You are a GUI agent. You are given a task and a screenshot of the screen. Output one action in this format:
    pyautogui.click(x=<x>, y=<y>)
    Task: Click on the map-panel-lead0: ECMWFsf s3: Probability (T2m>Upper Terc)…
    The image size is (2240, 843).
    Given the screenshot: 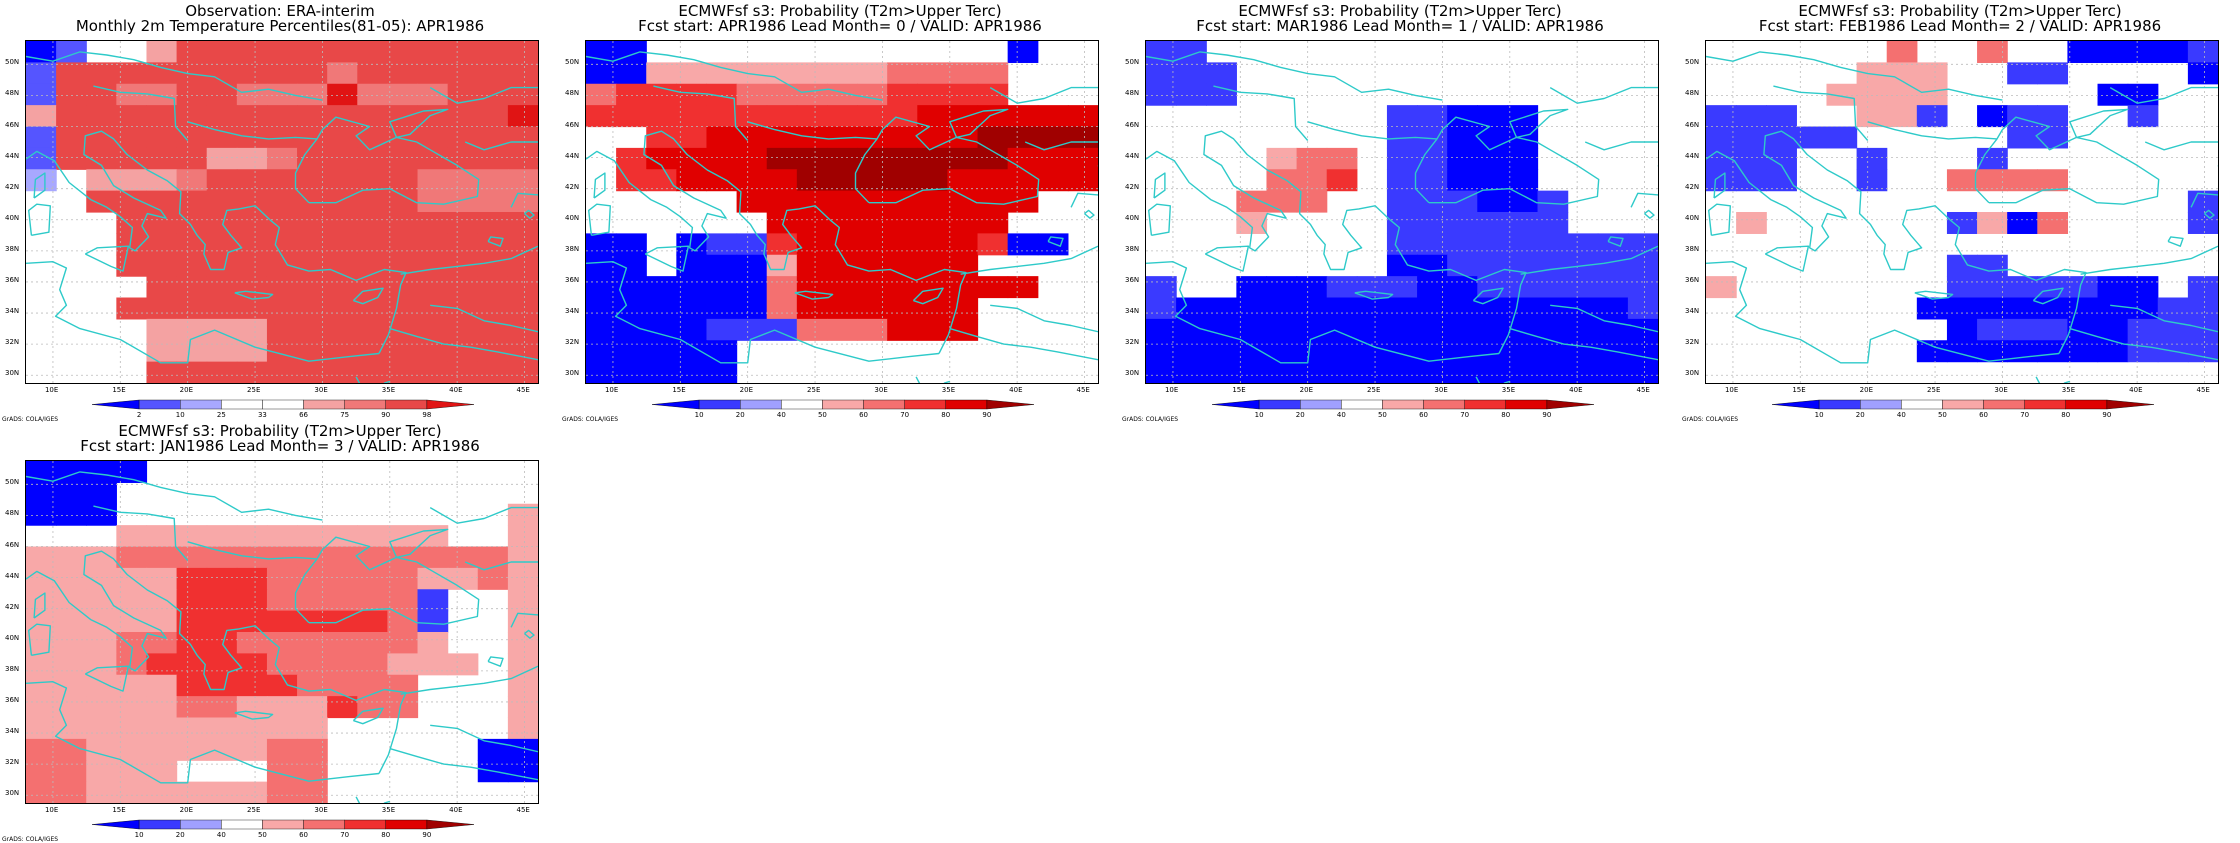 What is the action you would take?
    pyautogui.click(x=840, y=211)
    